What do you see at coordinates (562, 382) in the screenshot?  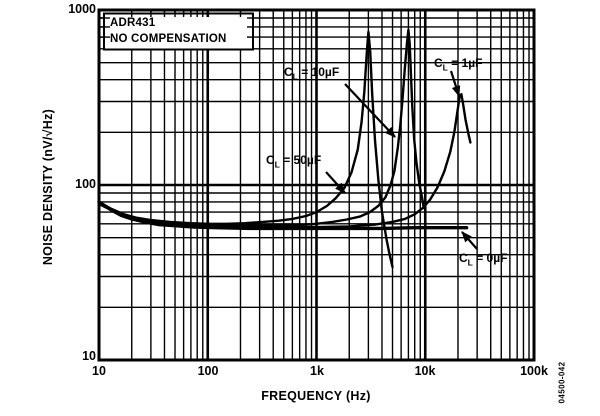 I see `figure-number: 04500-042` at bounding box center [562, 382].